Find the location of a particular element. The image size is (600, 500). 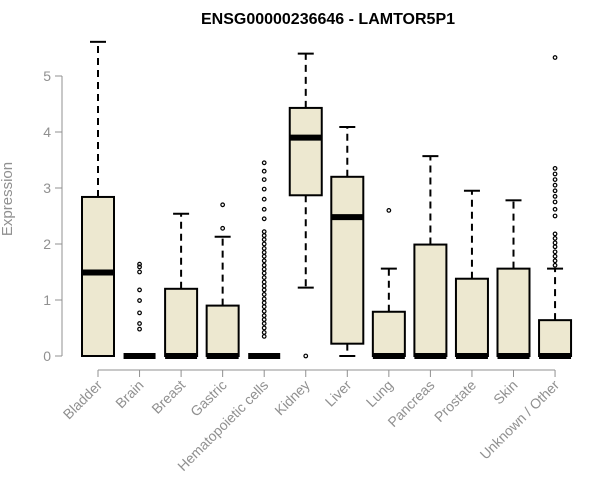

box-gastric is located at coordinates (222, 280).